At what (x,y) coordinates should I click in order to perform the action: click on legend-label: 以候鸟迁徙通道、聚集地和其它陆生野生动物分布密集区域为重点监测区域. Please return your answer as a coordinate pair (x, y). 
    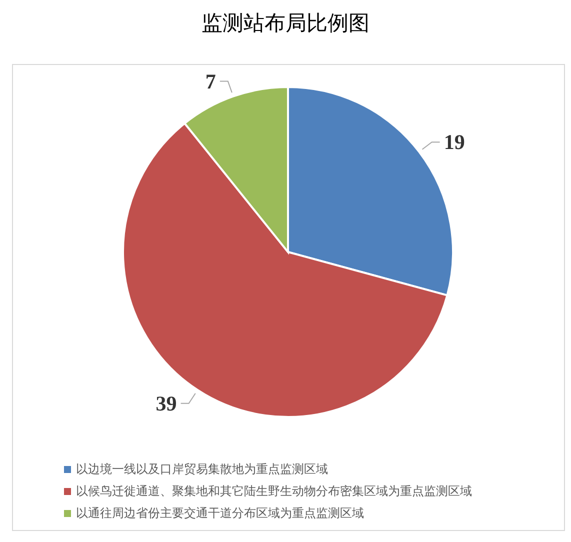
    Looking at the image, I should click on (274, 491).